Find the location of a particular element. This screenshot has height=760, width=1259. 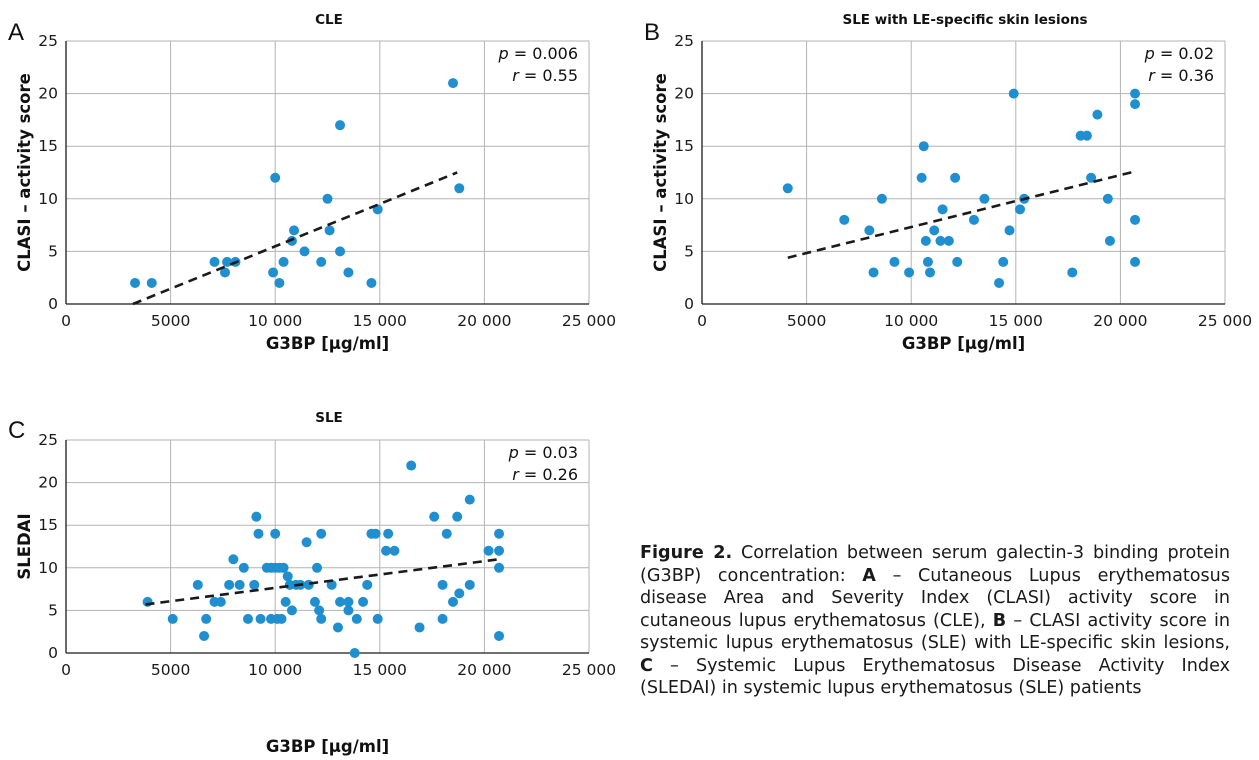

r-value: = 0.36 is located at coordinates (1187, 75).